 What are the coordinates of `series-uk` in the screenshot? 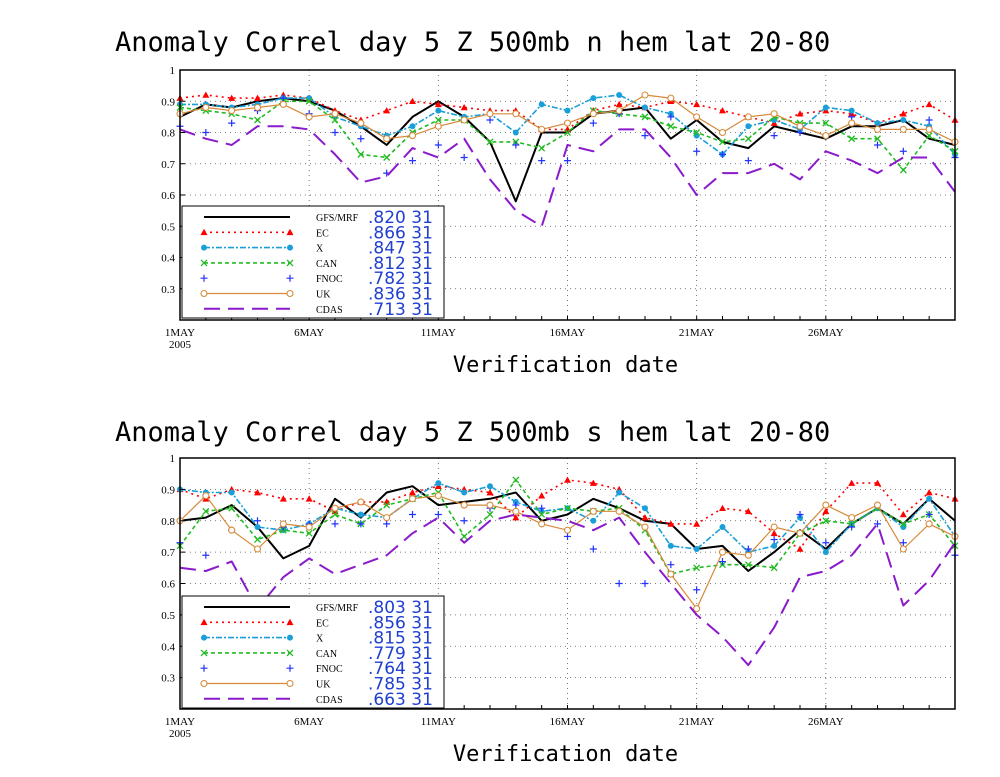 It's located at (567, 118).